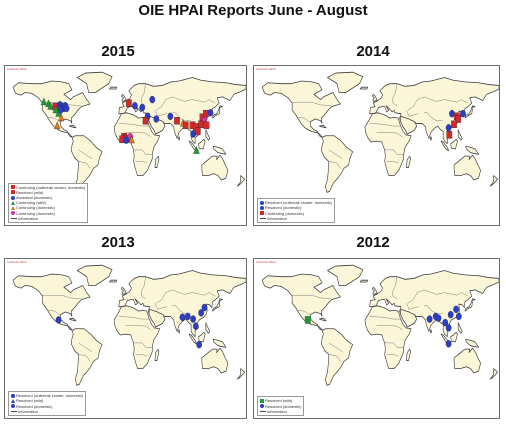  I want to click on legend-item: Ancestral (domestic), so click(48, 197).